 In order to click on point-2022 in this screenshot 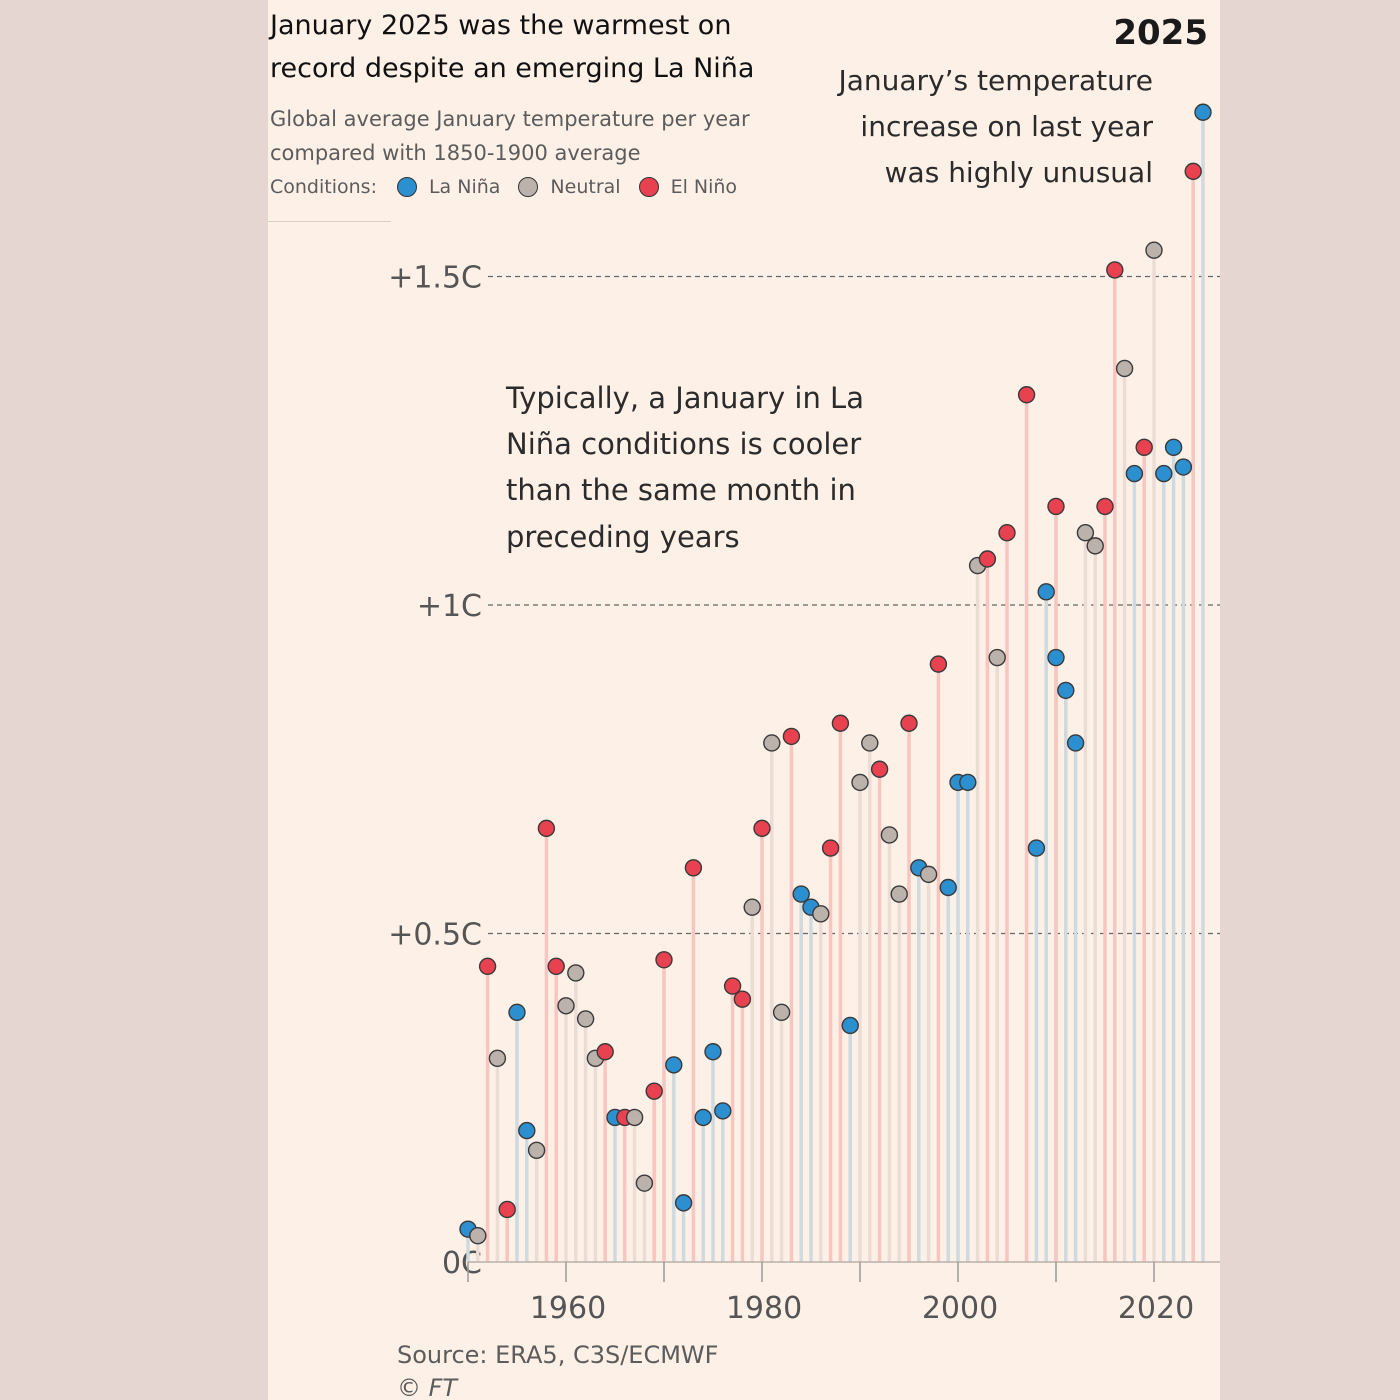, I will do `click(1173, 447)`.